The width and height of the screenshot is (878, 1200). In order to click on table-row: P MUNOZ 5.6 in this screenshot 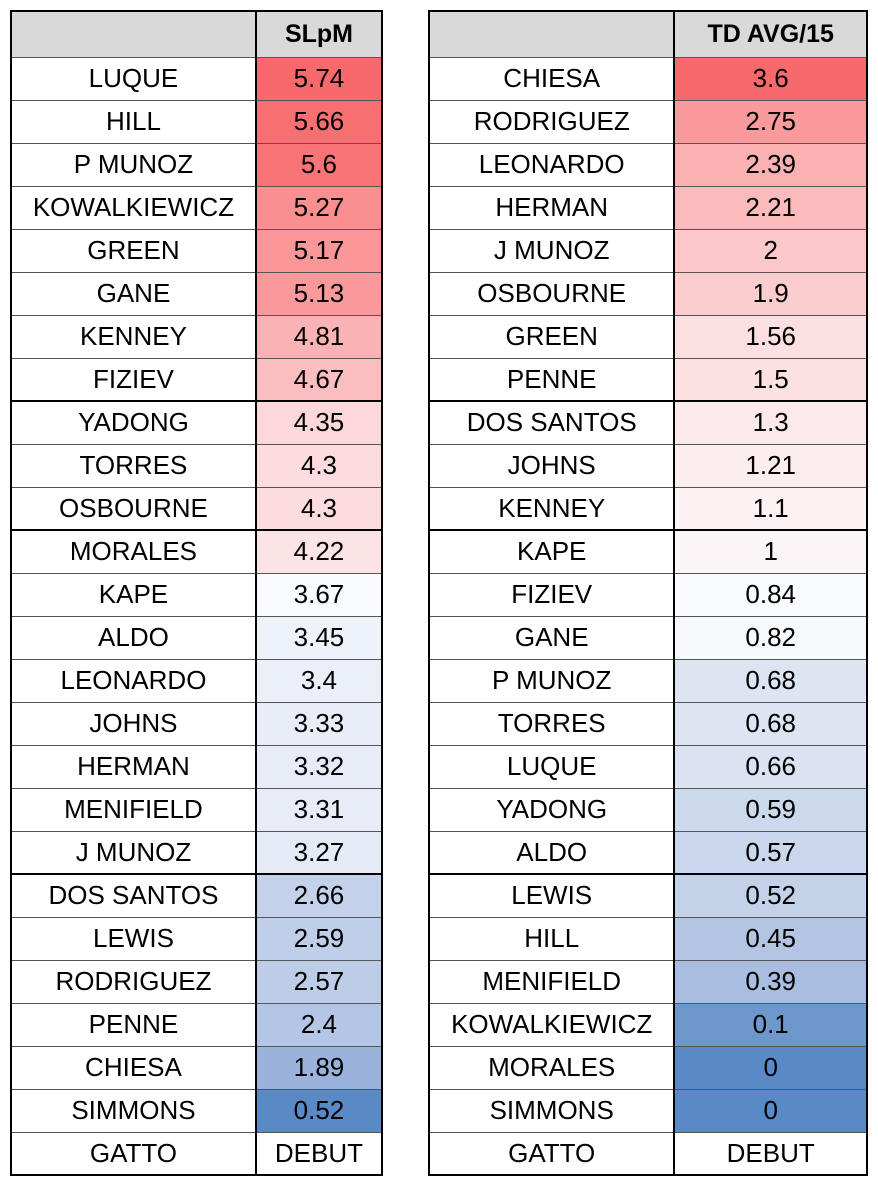, I will do `click(196, 164)`.